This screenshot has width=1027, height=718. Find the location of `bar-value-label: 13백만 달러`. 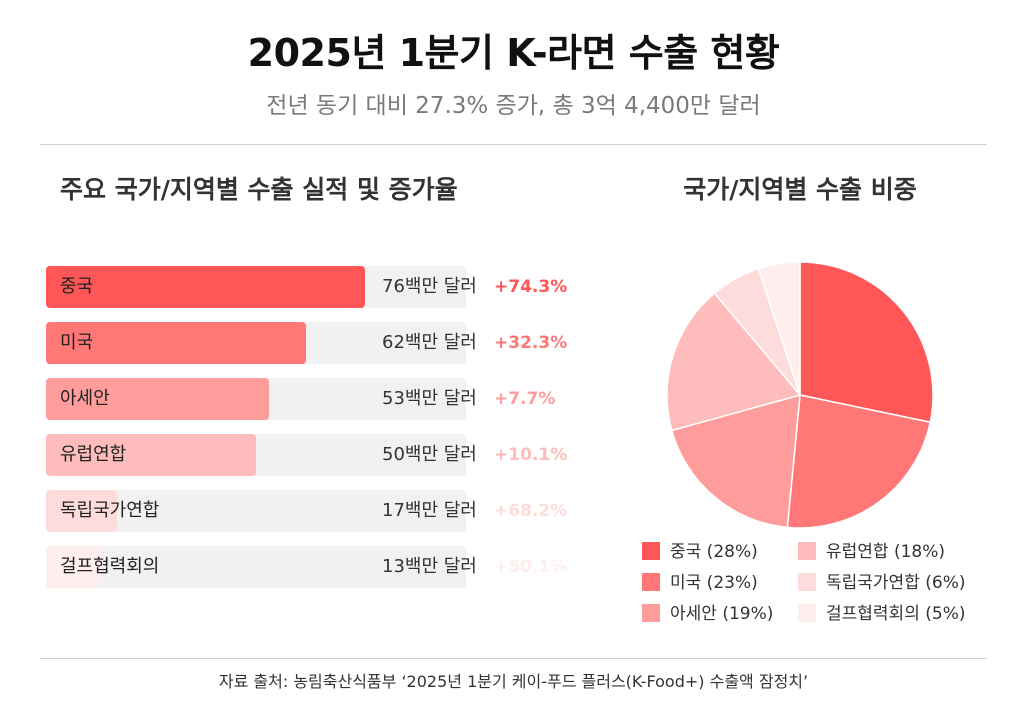

bar-value-label: 13백만 달러 is located at coordinates (429, 566).